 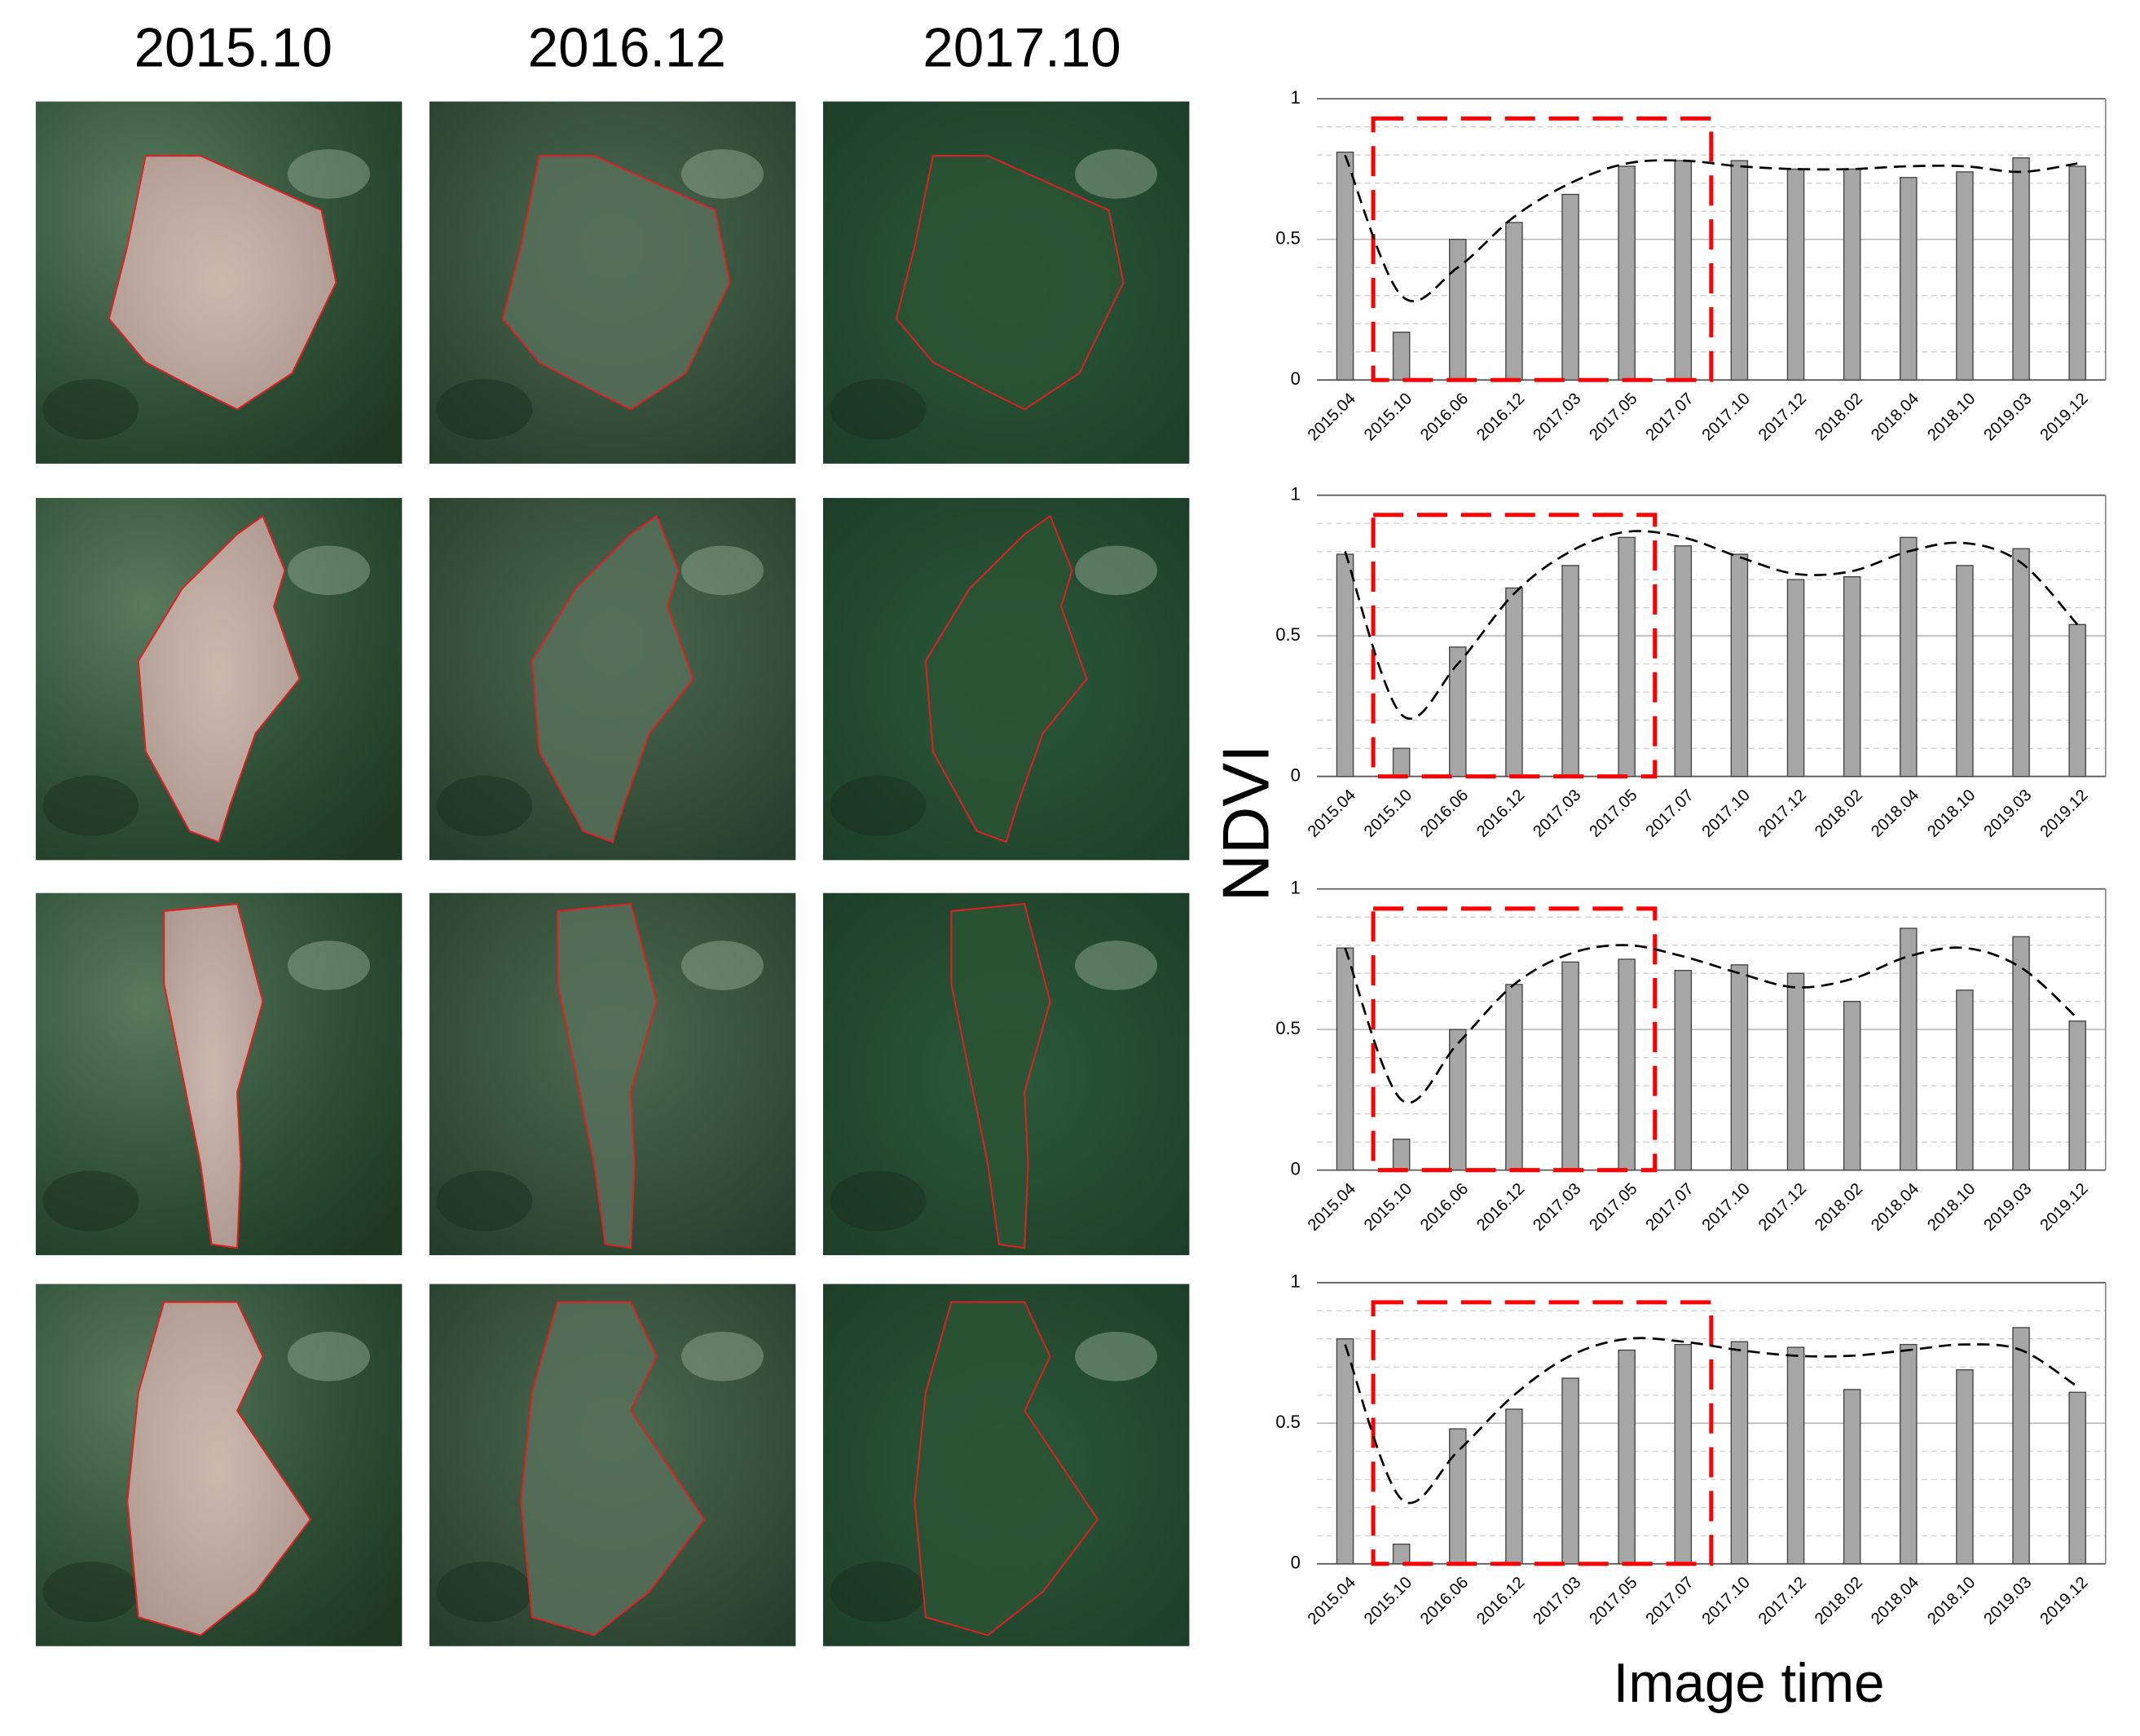 What do you see at coordinates (627, 48) in the screenshot?
I see `column-title: 2016.12` at bounding box center [627, 48].